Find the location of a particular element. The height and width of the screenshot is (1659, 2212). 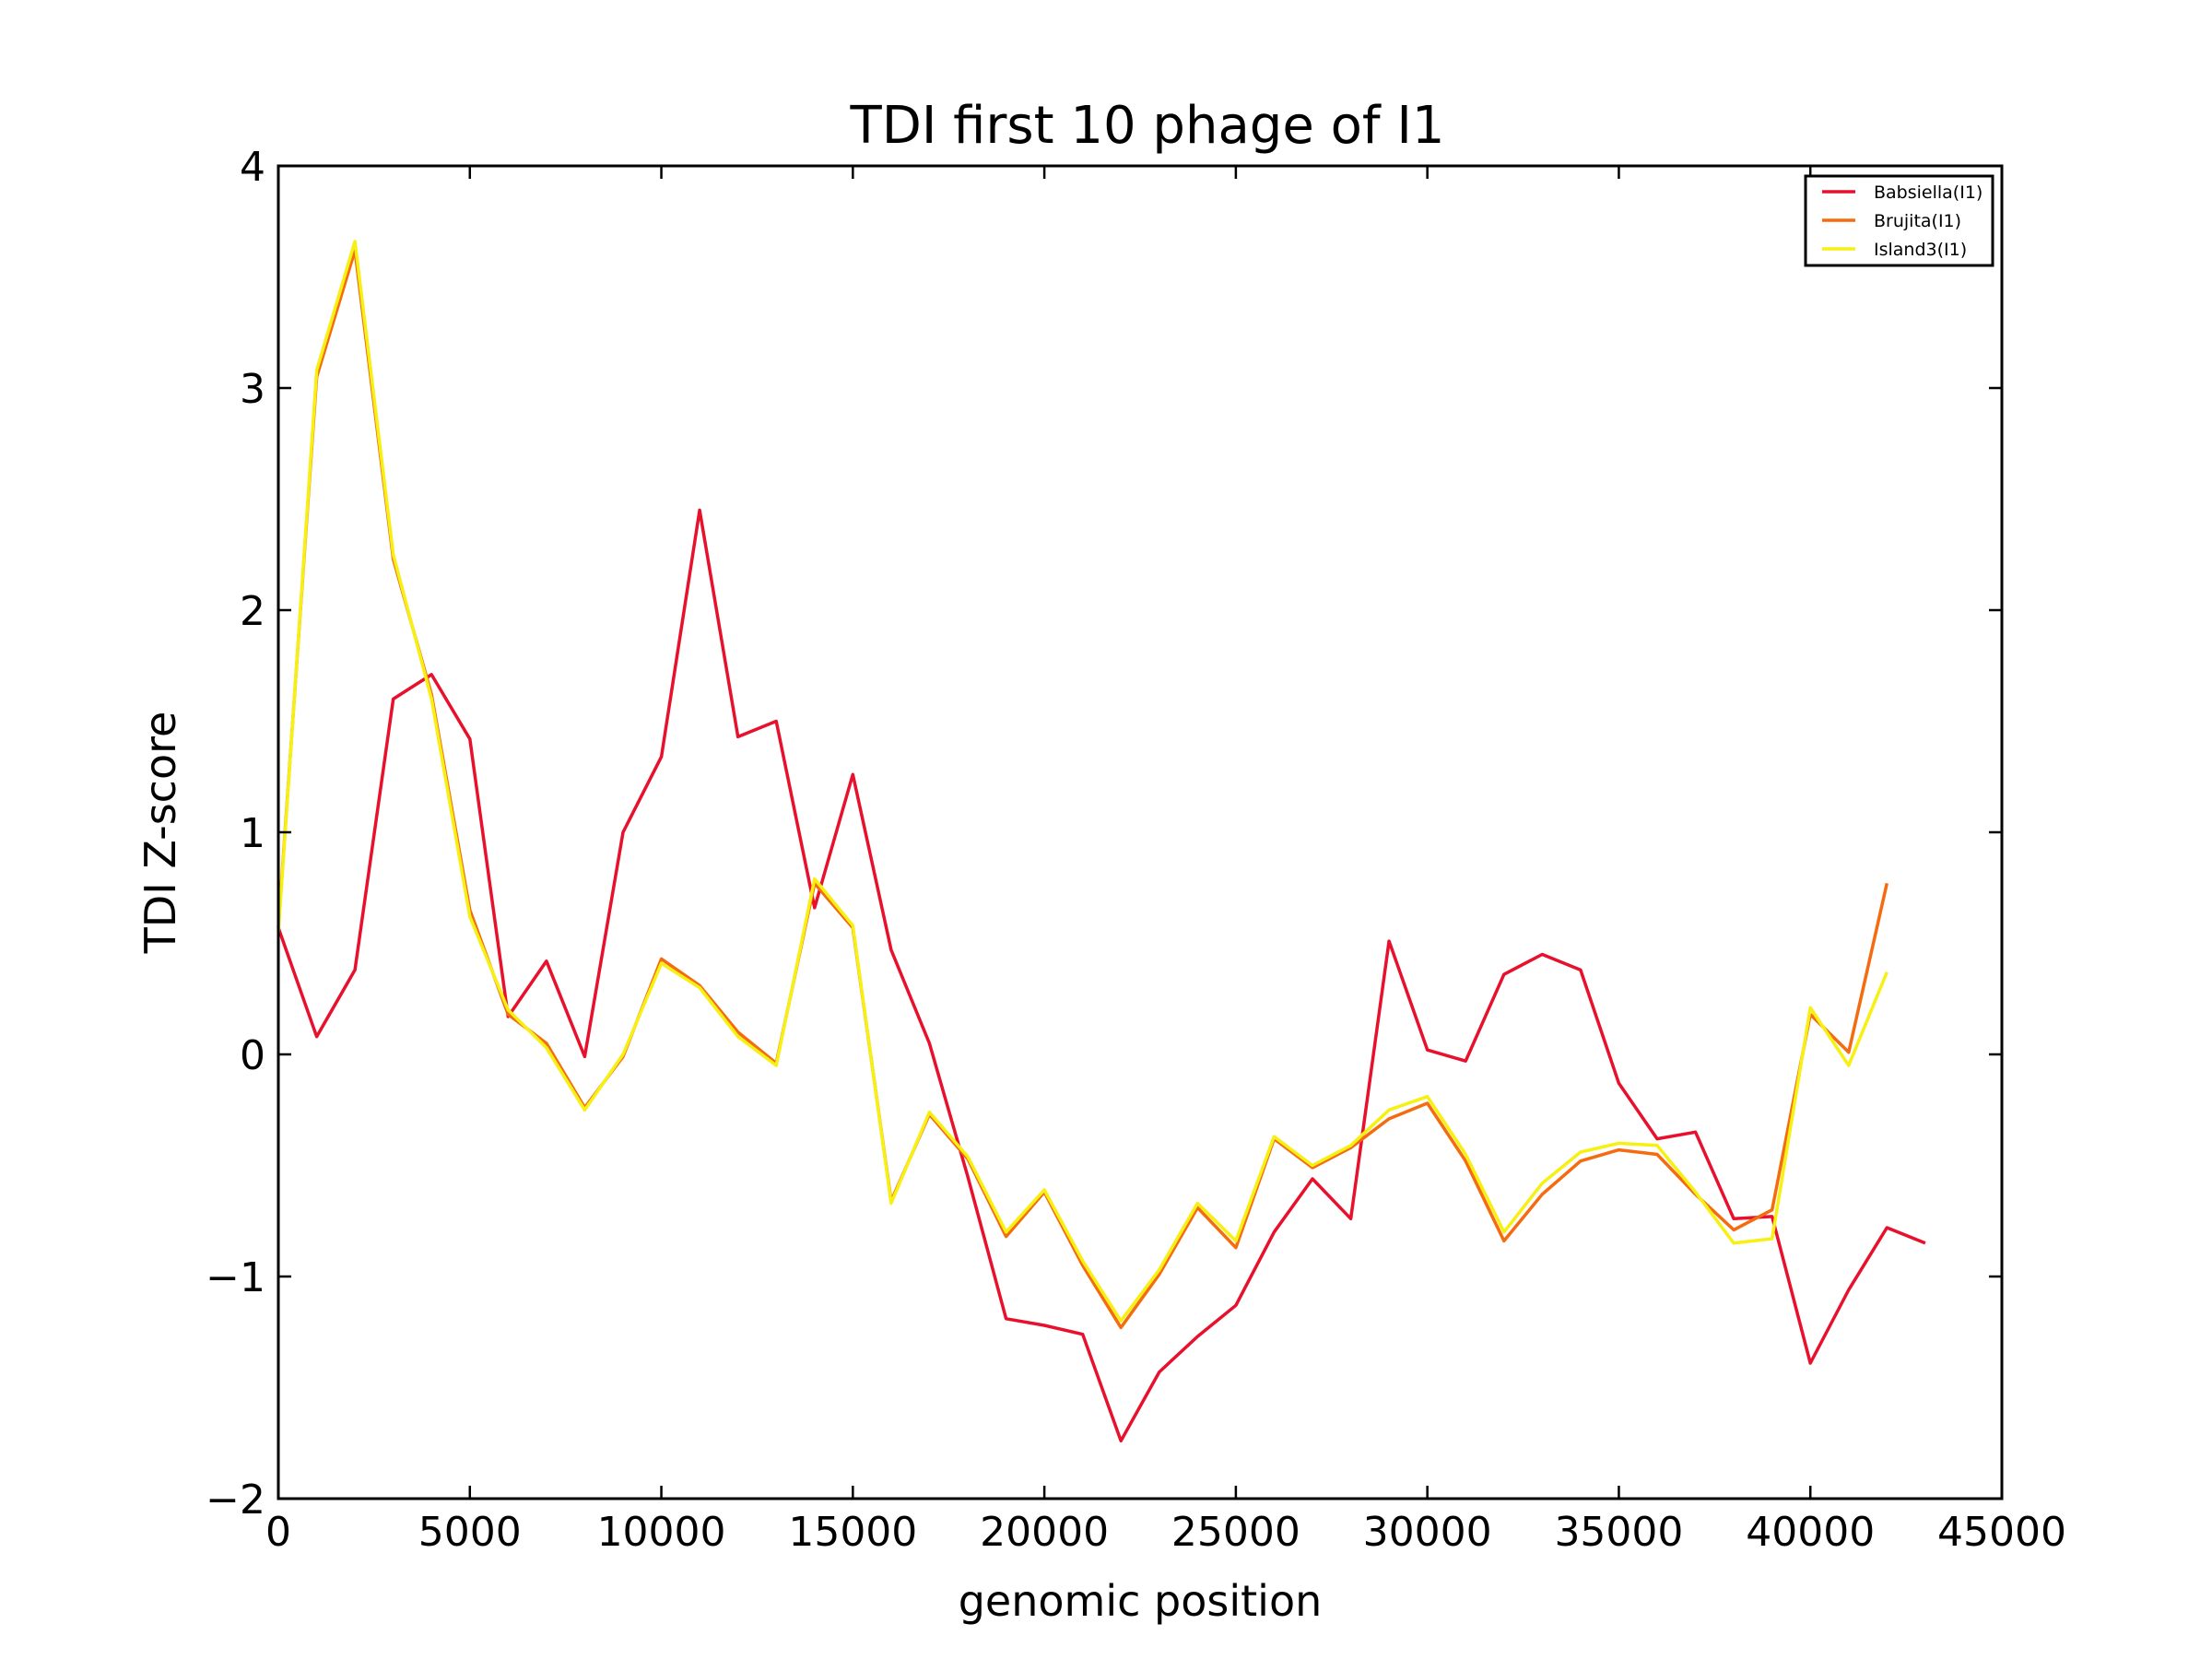

x-tick-label: 10000 is located at coordinates (661, 1532).